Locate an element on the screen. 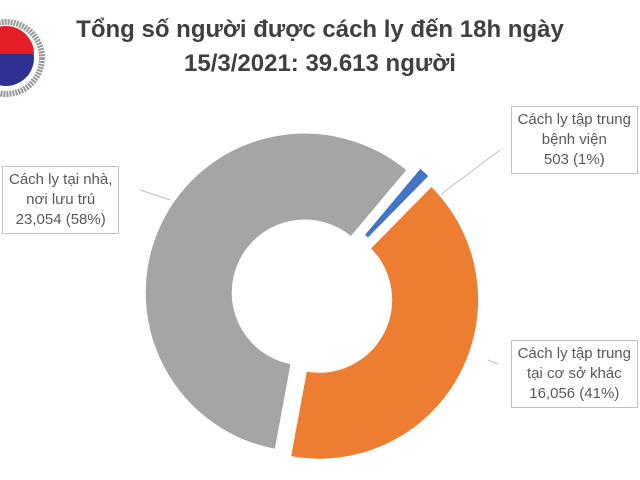 Image resolution: width=640 pixels, height=480 pixels. chart-title-line-1: Tổng số người được cách ly đến 18h ngày is located at coordinates (320, 29).